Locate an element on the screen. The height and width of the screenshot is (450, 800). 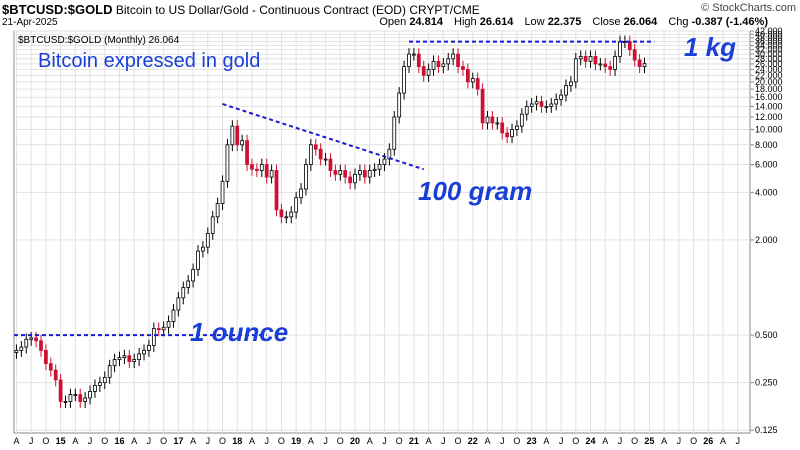
y-tick-label: 14.000 is located at coordinates (769, 106).